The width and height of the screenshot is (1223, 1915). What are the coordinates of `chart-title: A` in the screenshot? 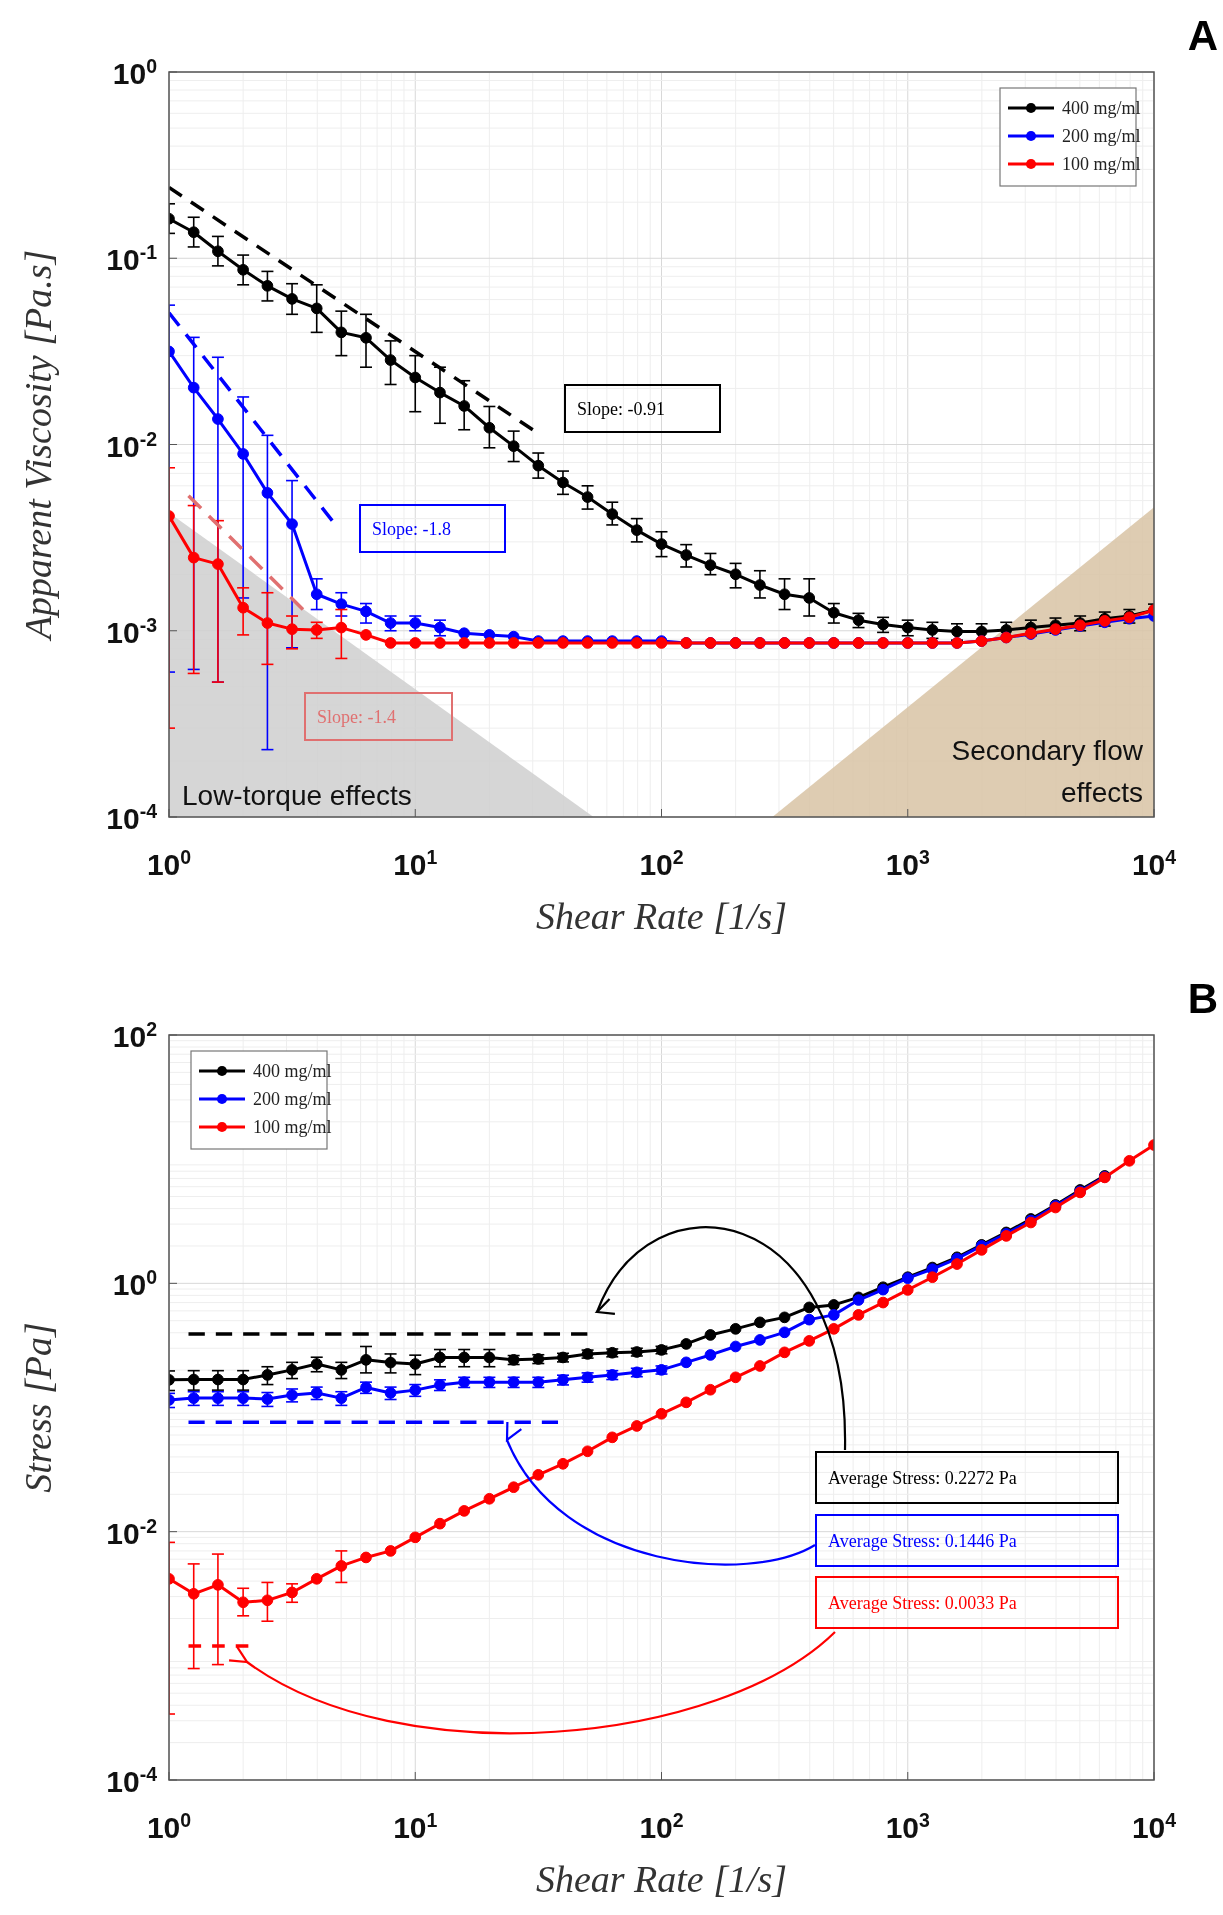 It's located at (1202, 35).